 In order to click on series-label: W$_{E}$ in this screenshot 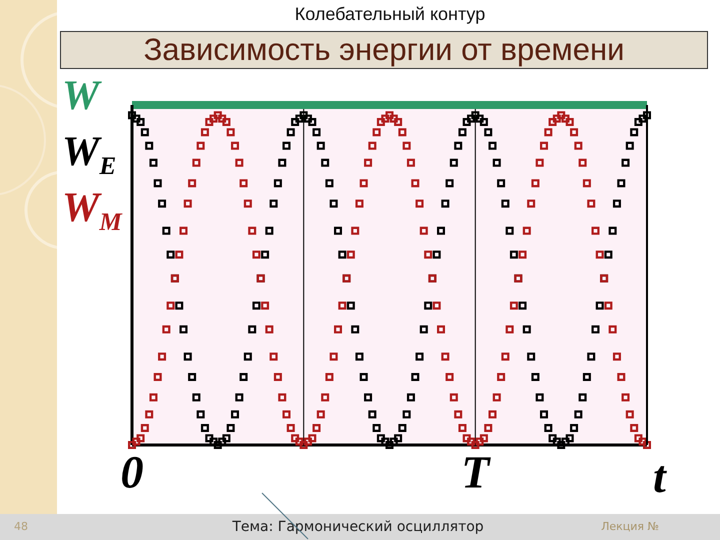, I will do `click(90, 154)`.